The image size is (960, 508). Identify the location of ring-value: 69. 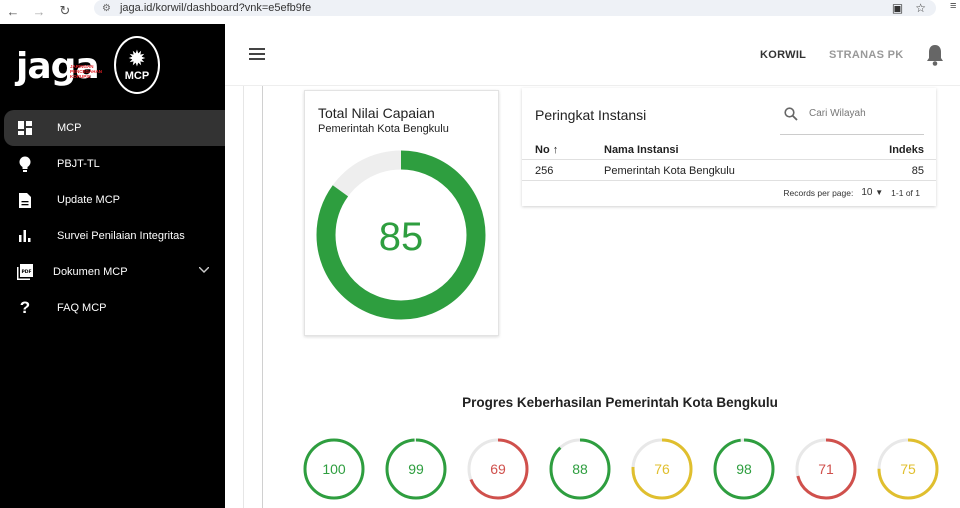
(498, 469).